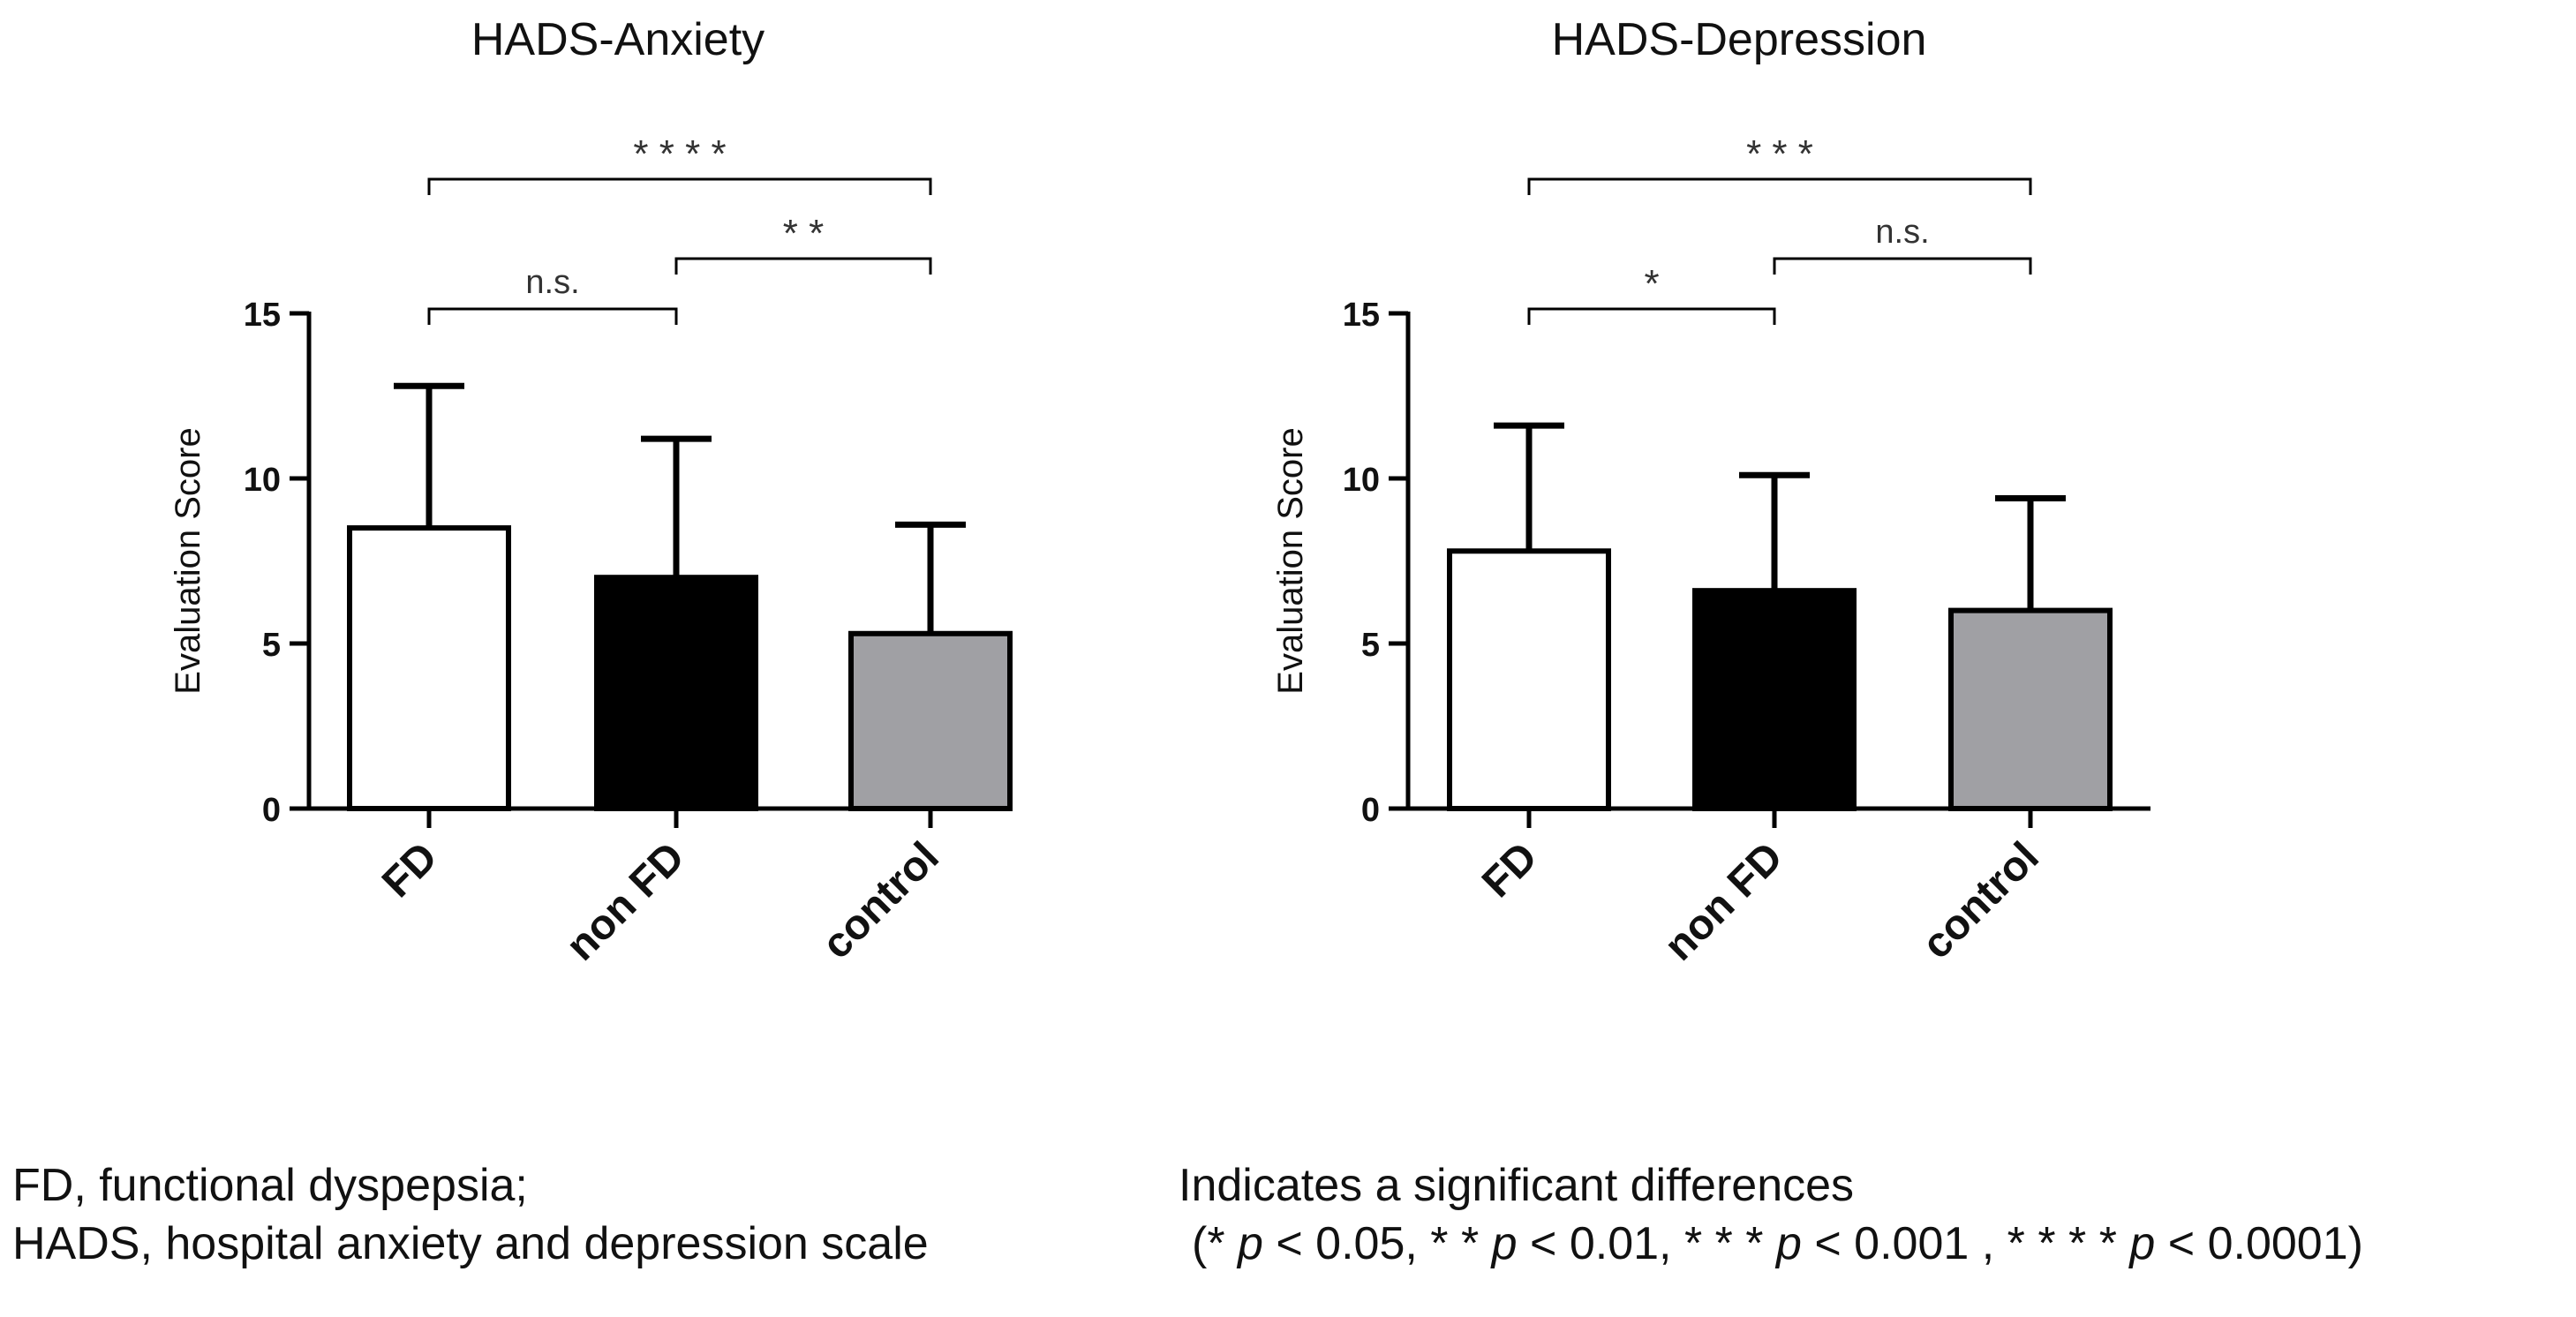 The width and height of the screenshot is (2576, 1317). Describe the element at coordinates (1371, 810) in the screenshot. I see `y-tick-label-1-0: 0` at that location.